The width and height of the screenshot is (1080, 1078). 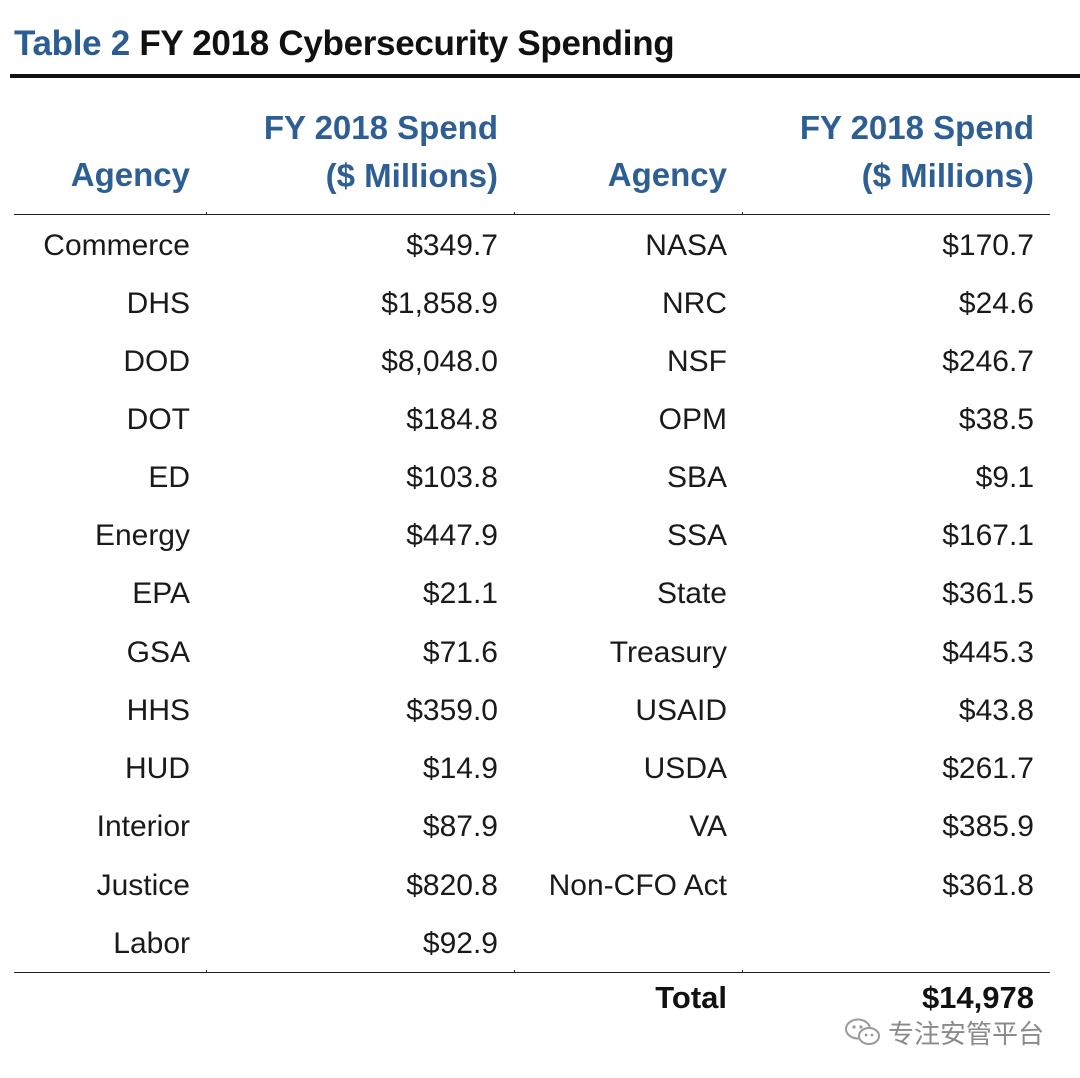 I want to click on table-row: DHS $1,858.9 NRC $24.6, so click(x=540, y=305).